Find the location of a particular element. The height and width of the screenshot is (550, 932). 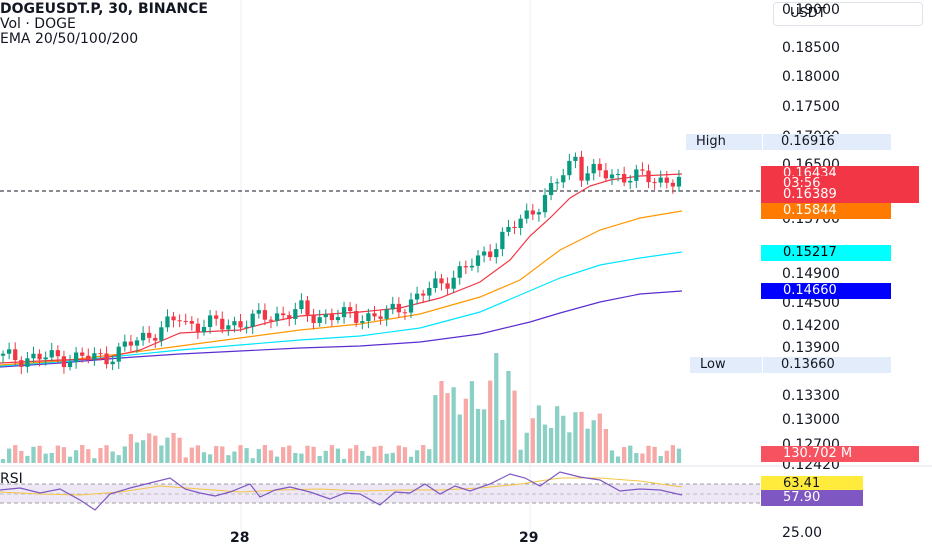

ema200-line is located at coordinates (341, 329).